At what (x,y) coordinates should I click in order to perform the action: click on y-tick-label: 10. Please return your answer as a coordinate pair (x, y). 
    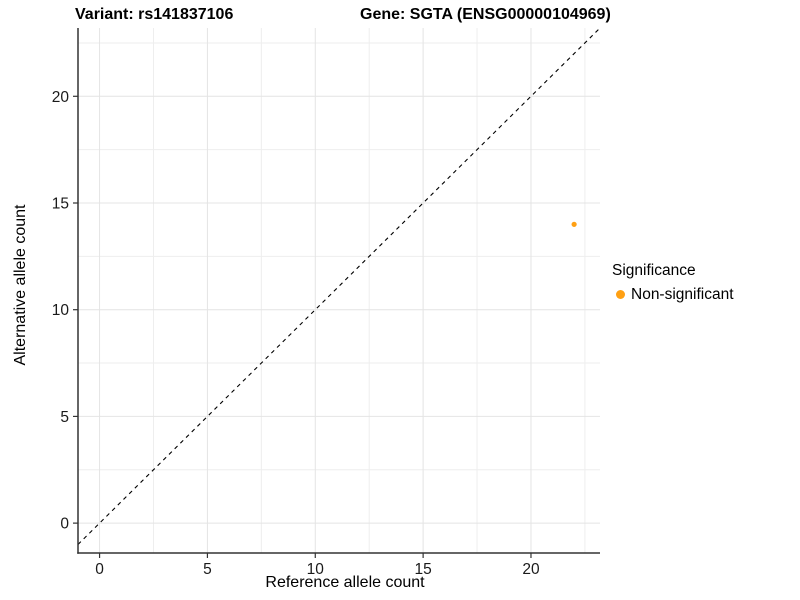
    Looking at the image, I should click on (61, 310).